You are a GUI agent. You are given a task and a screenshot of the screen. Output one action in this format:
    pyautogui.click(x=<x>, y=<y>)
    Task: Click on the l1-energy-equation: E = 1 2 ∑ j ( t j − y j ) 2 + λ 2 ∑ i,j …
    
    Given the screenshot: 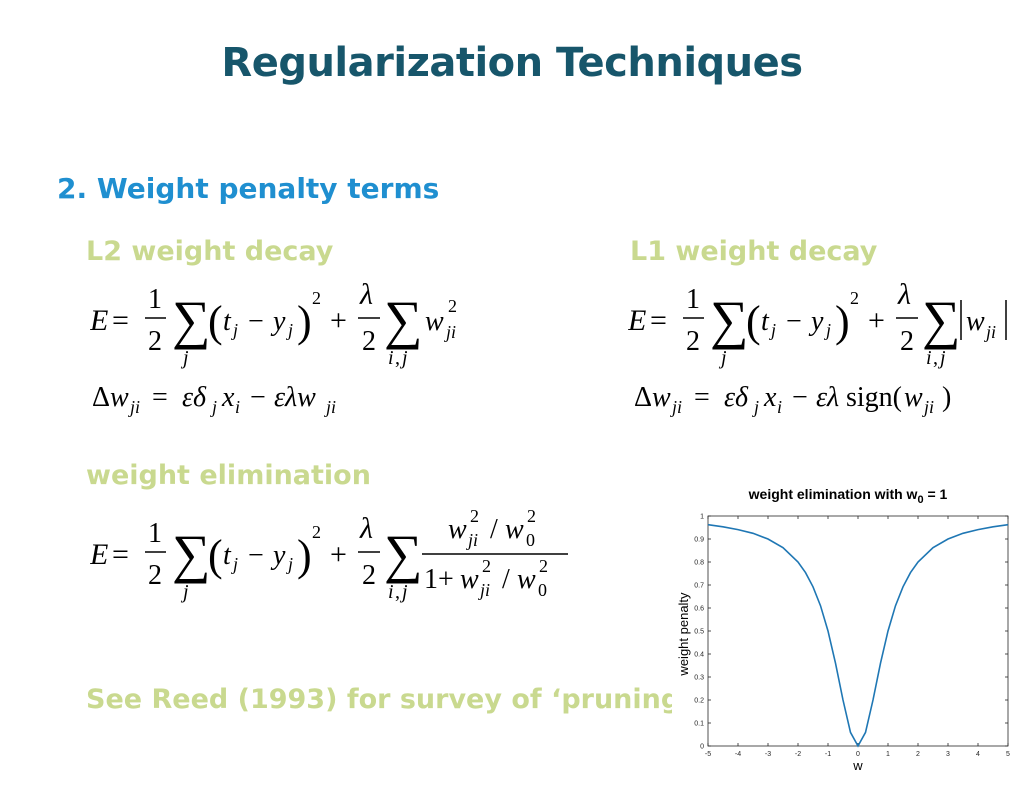 What is the action you would take?
    pyautogui.click(x=820, y=330)
    